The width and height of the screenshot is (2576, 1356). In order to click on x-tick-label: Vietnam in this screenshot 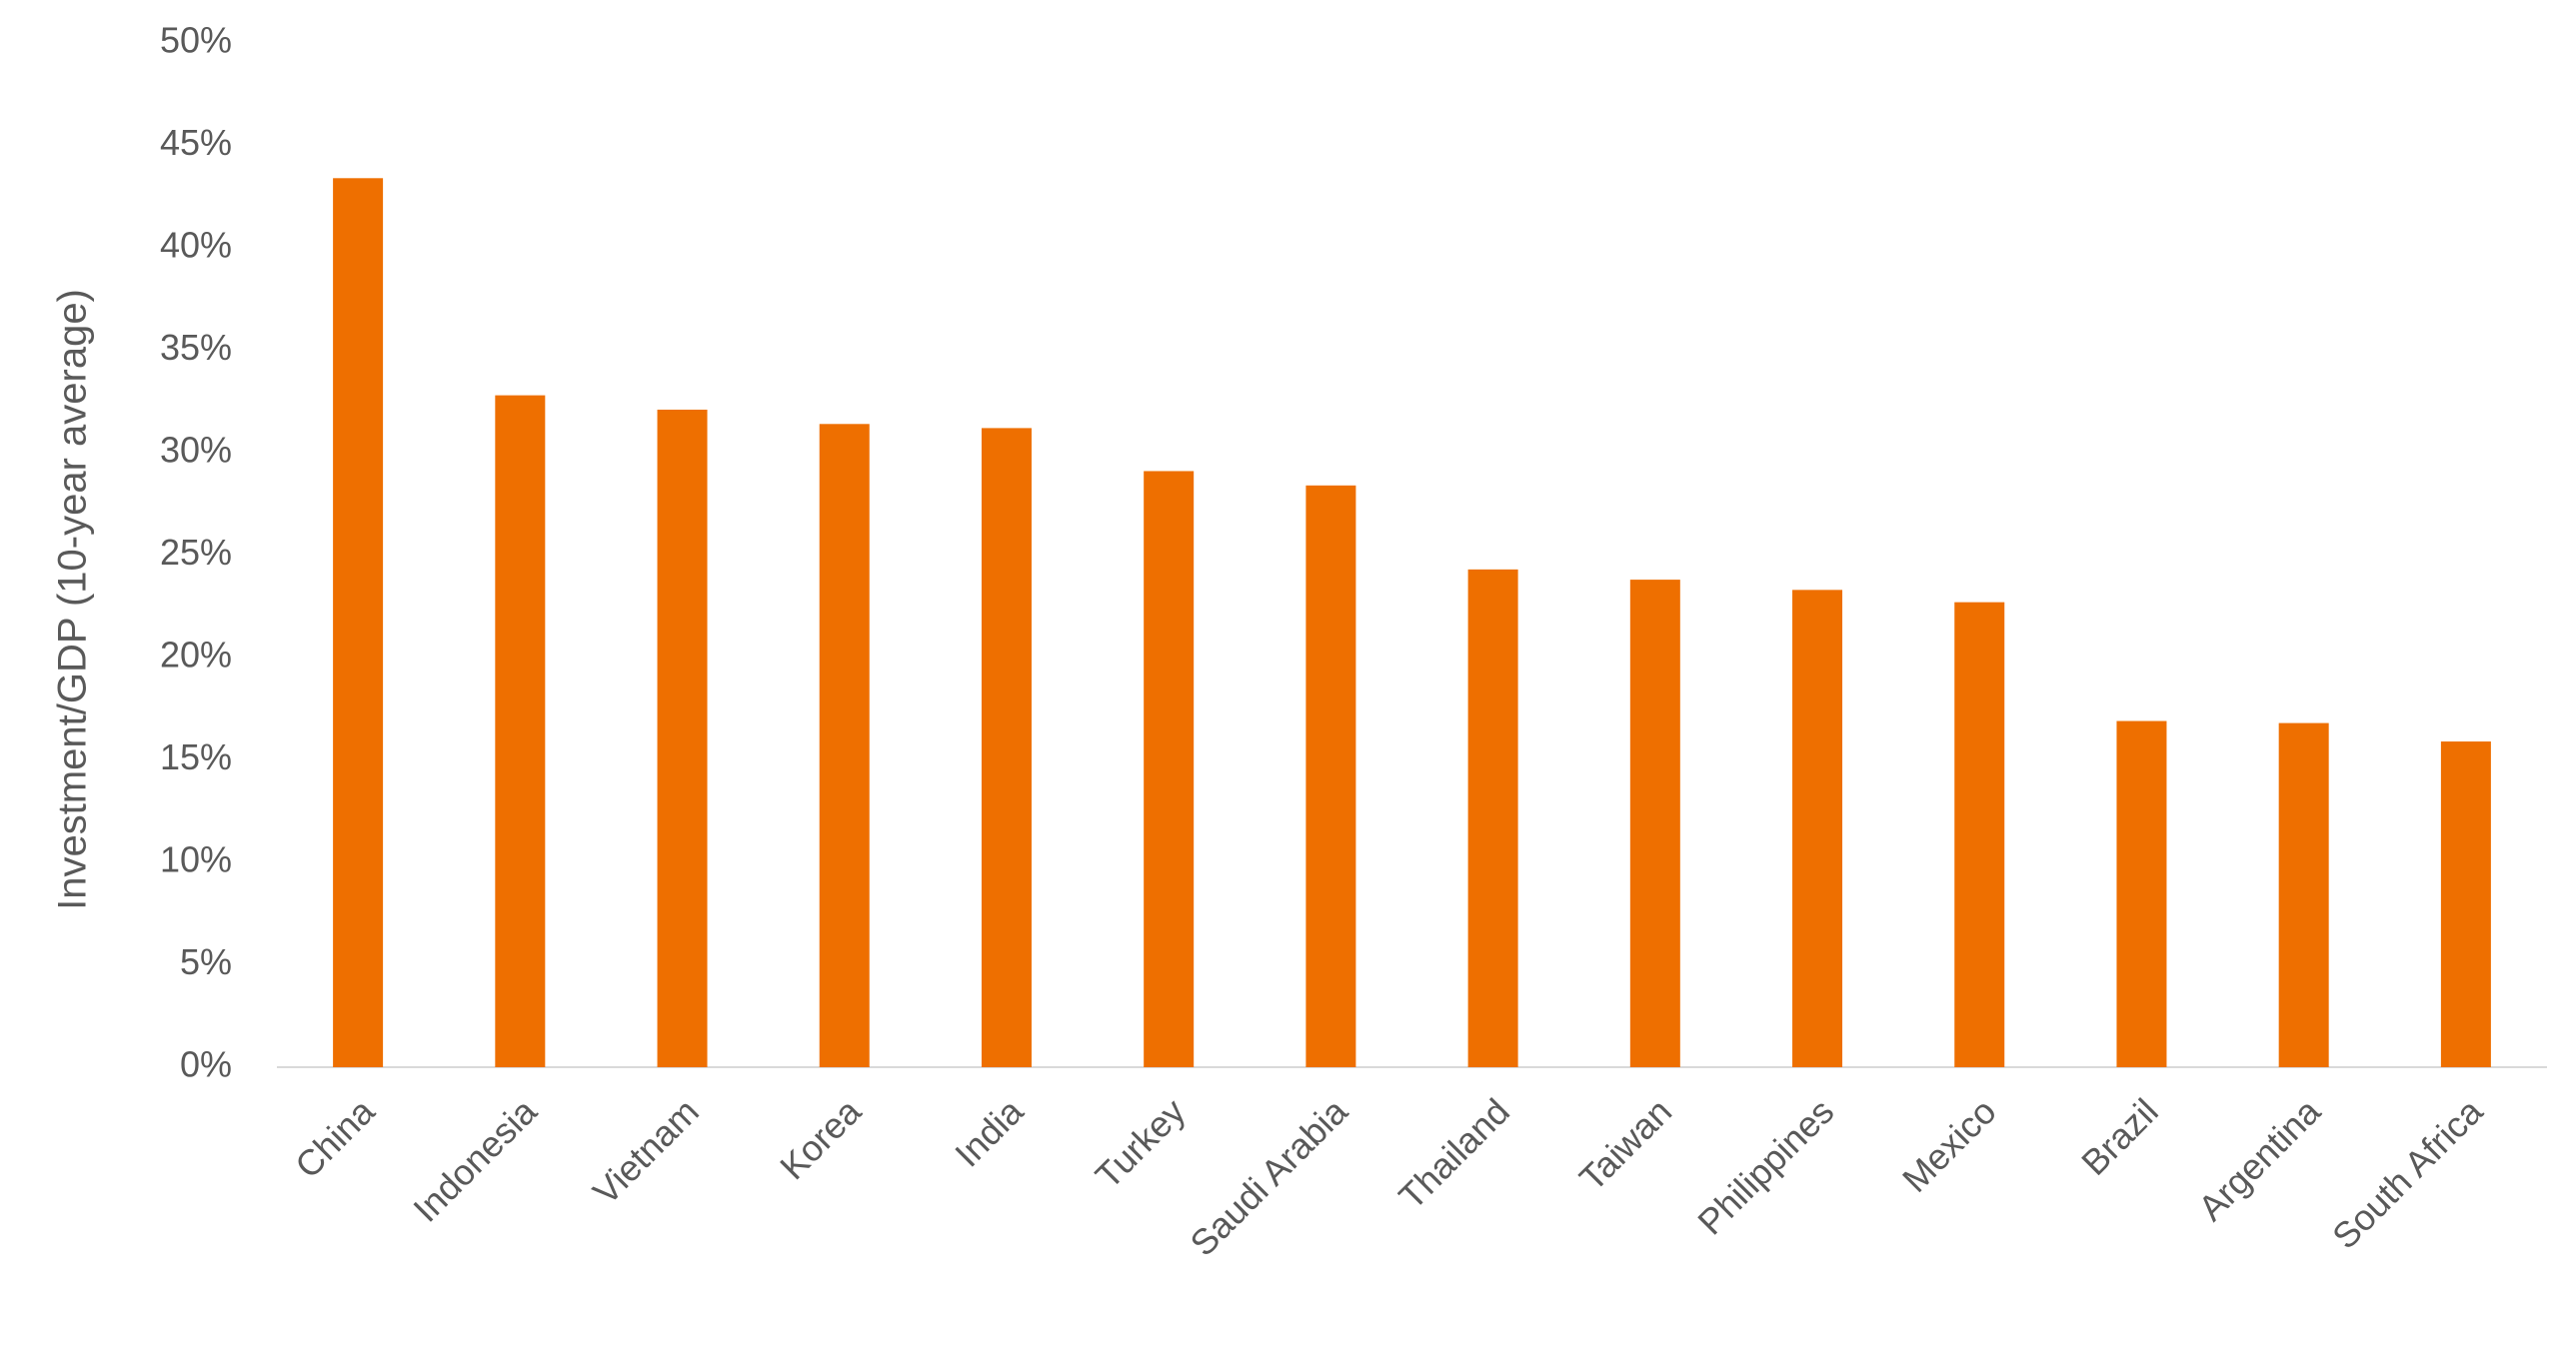, I will do `click(646, 1151)`.